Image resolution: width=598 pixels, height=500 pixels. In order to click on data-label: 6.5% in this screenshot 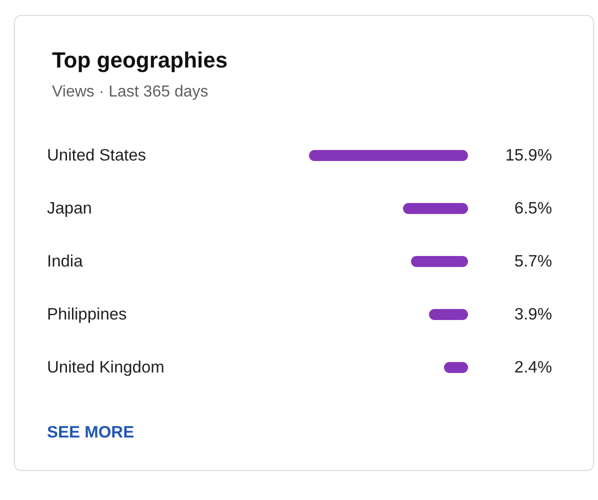, I will do `click(533, 209)`.